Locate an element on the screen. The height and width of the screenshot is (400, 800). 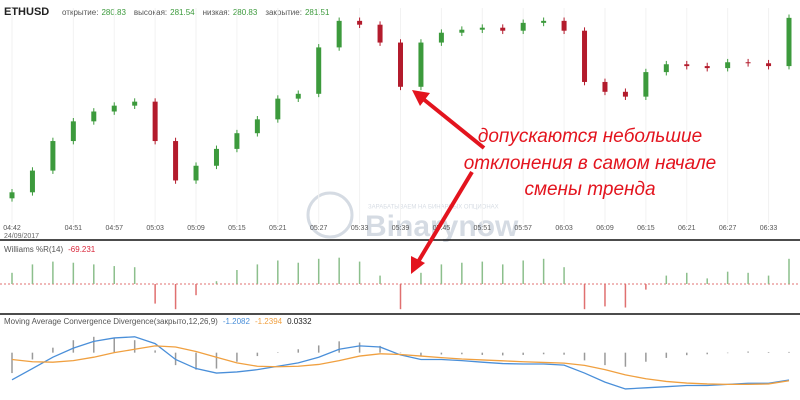
macd-line is located at coordinates (400, 365).